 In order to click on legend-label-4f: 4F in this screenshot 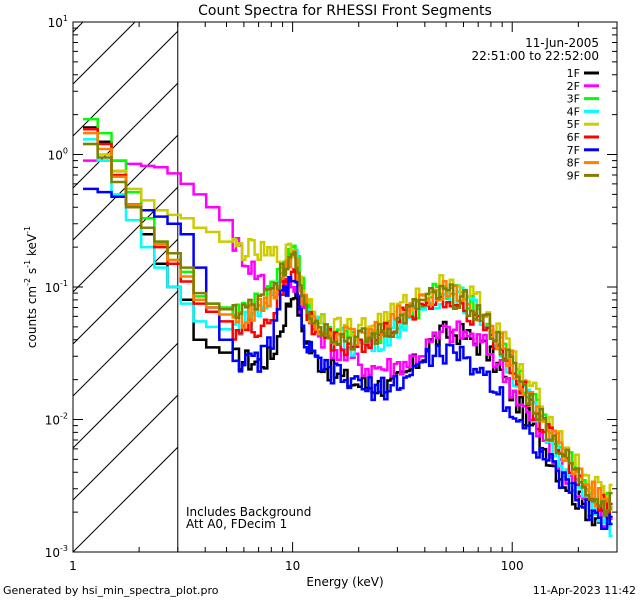, I will do `click(573, 111)`.